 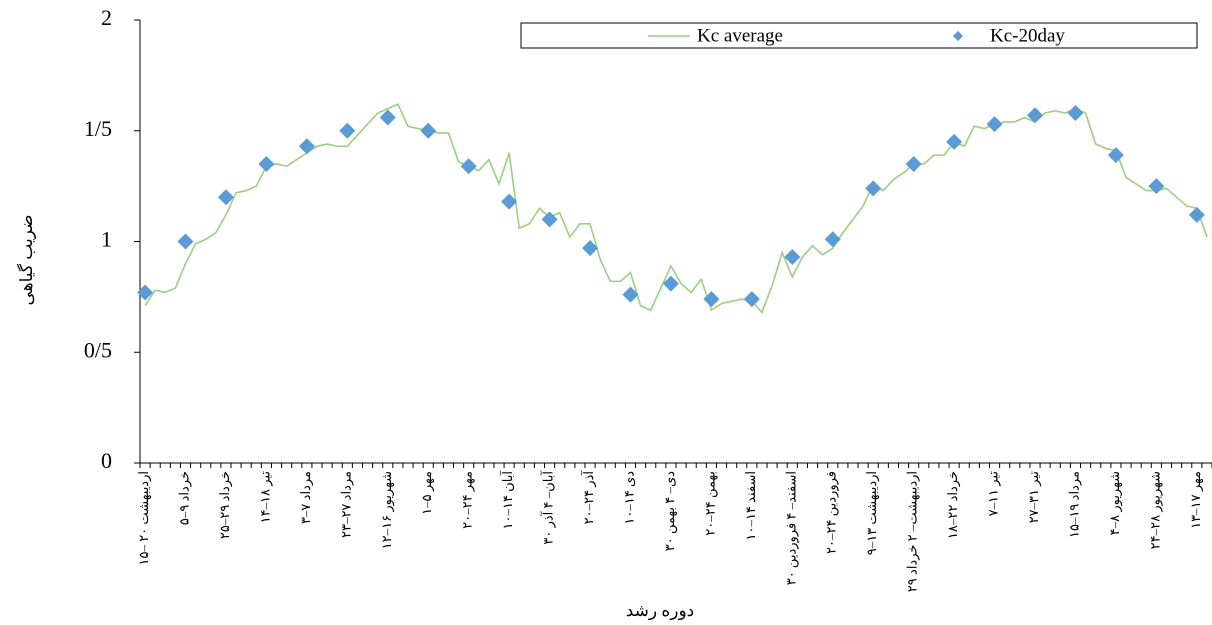 I want to click on x-tick-label: ۲۷–۳۱ تیر, so click(x=1034, y=497).